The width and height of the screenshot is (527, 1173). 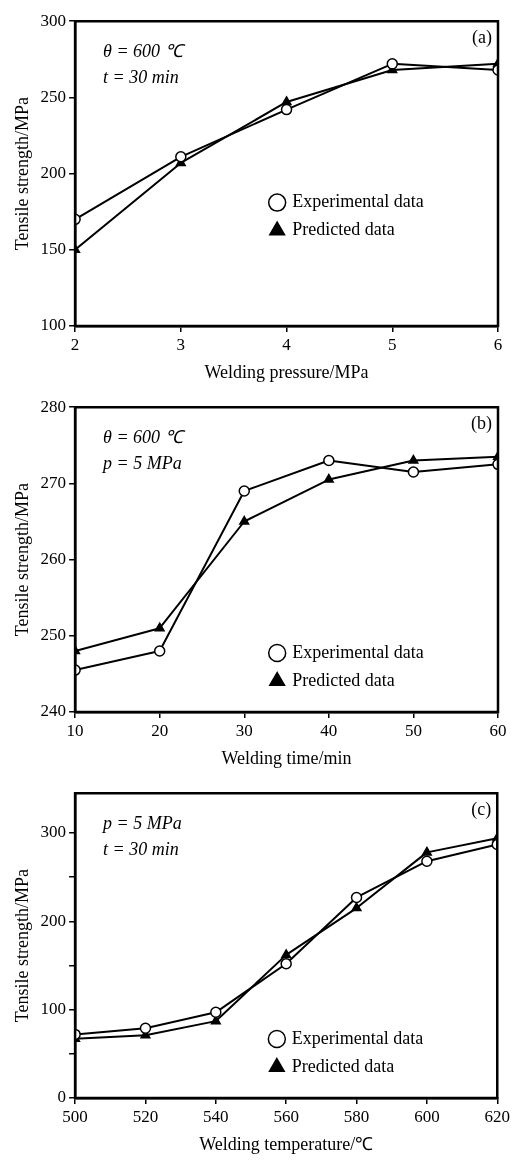 I want to click on y-tick-label: 0, so click(x=62, y=1097).